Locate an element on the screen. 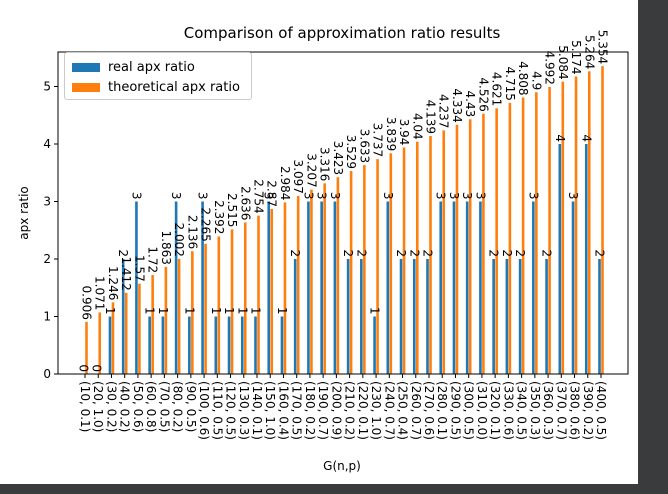  label-theoretical-33: 4.808 is located at coordinates (523, 78).